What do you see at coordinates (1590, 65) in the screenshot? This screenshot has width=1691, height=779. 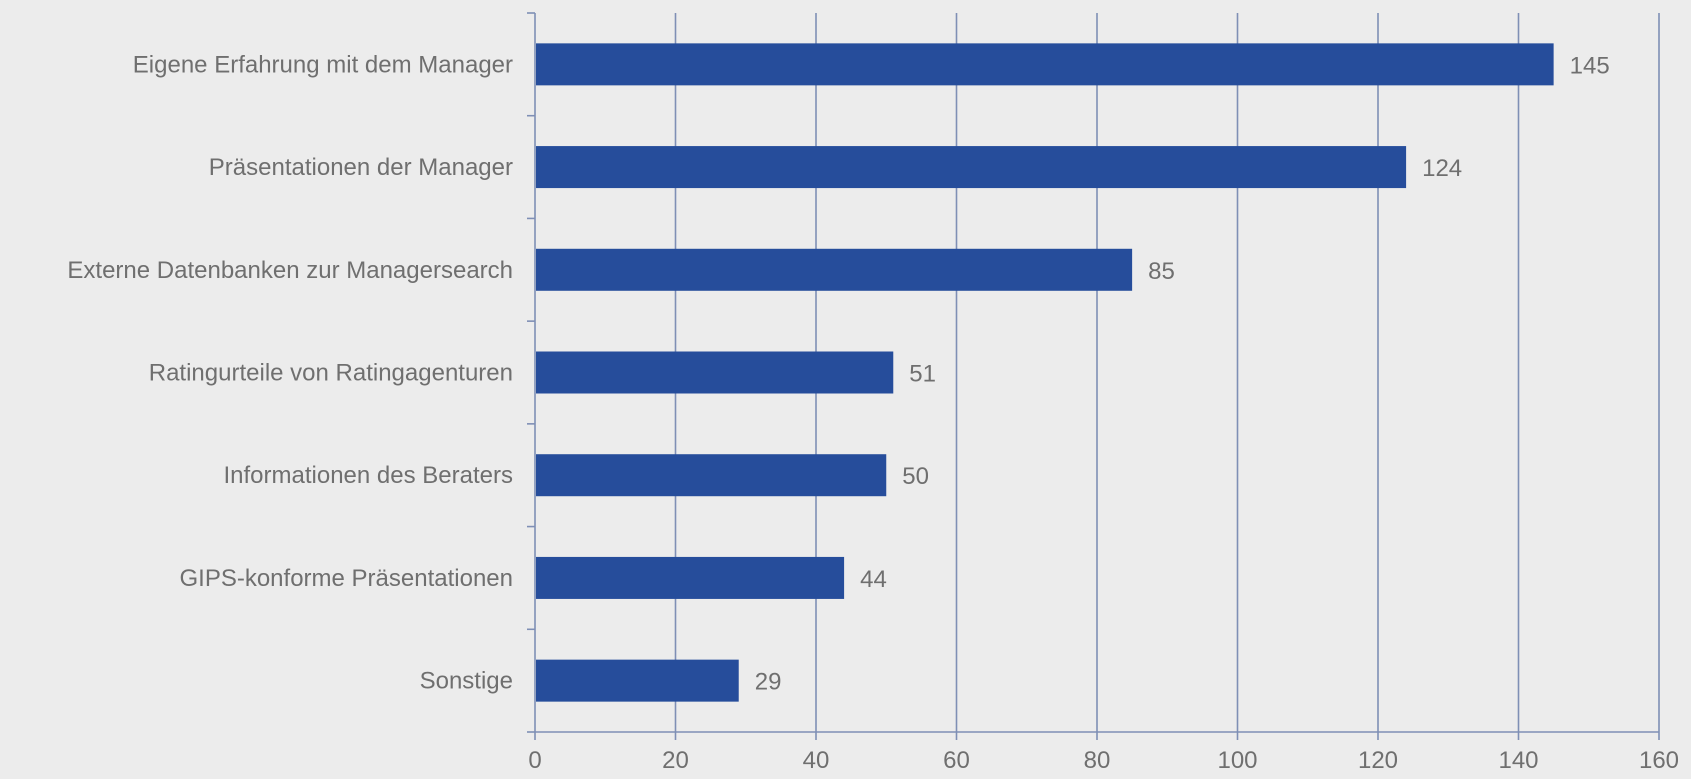 I see `value-label: 145` at bounding box center [1590, 65].